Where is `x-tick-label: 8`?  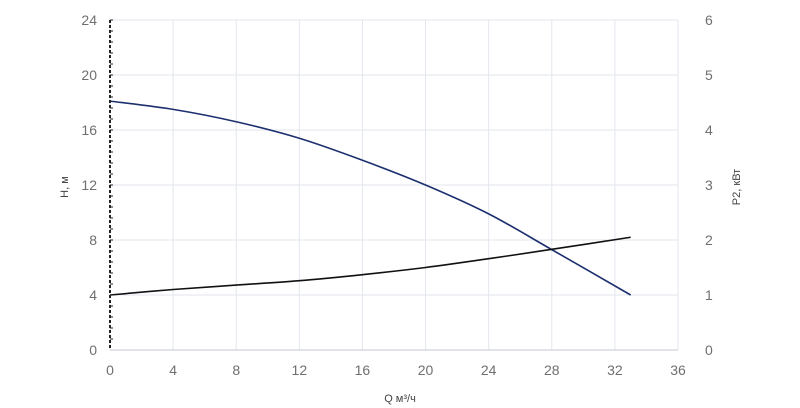 x-tick-label: 8 is located at coordinates (236, 370).